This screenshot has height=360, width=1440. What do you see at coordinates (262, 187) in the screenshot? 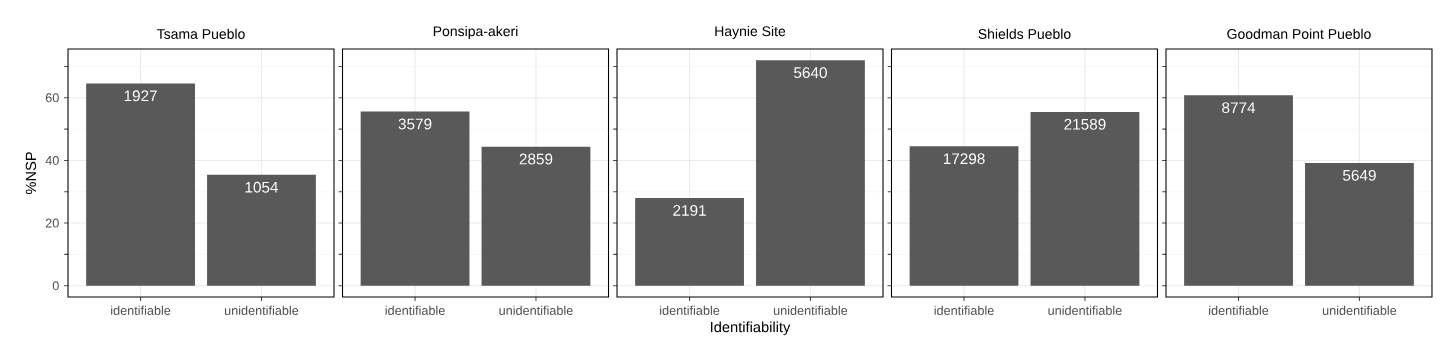
I see `annotation: 1054` at bounding box center [262, 187].